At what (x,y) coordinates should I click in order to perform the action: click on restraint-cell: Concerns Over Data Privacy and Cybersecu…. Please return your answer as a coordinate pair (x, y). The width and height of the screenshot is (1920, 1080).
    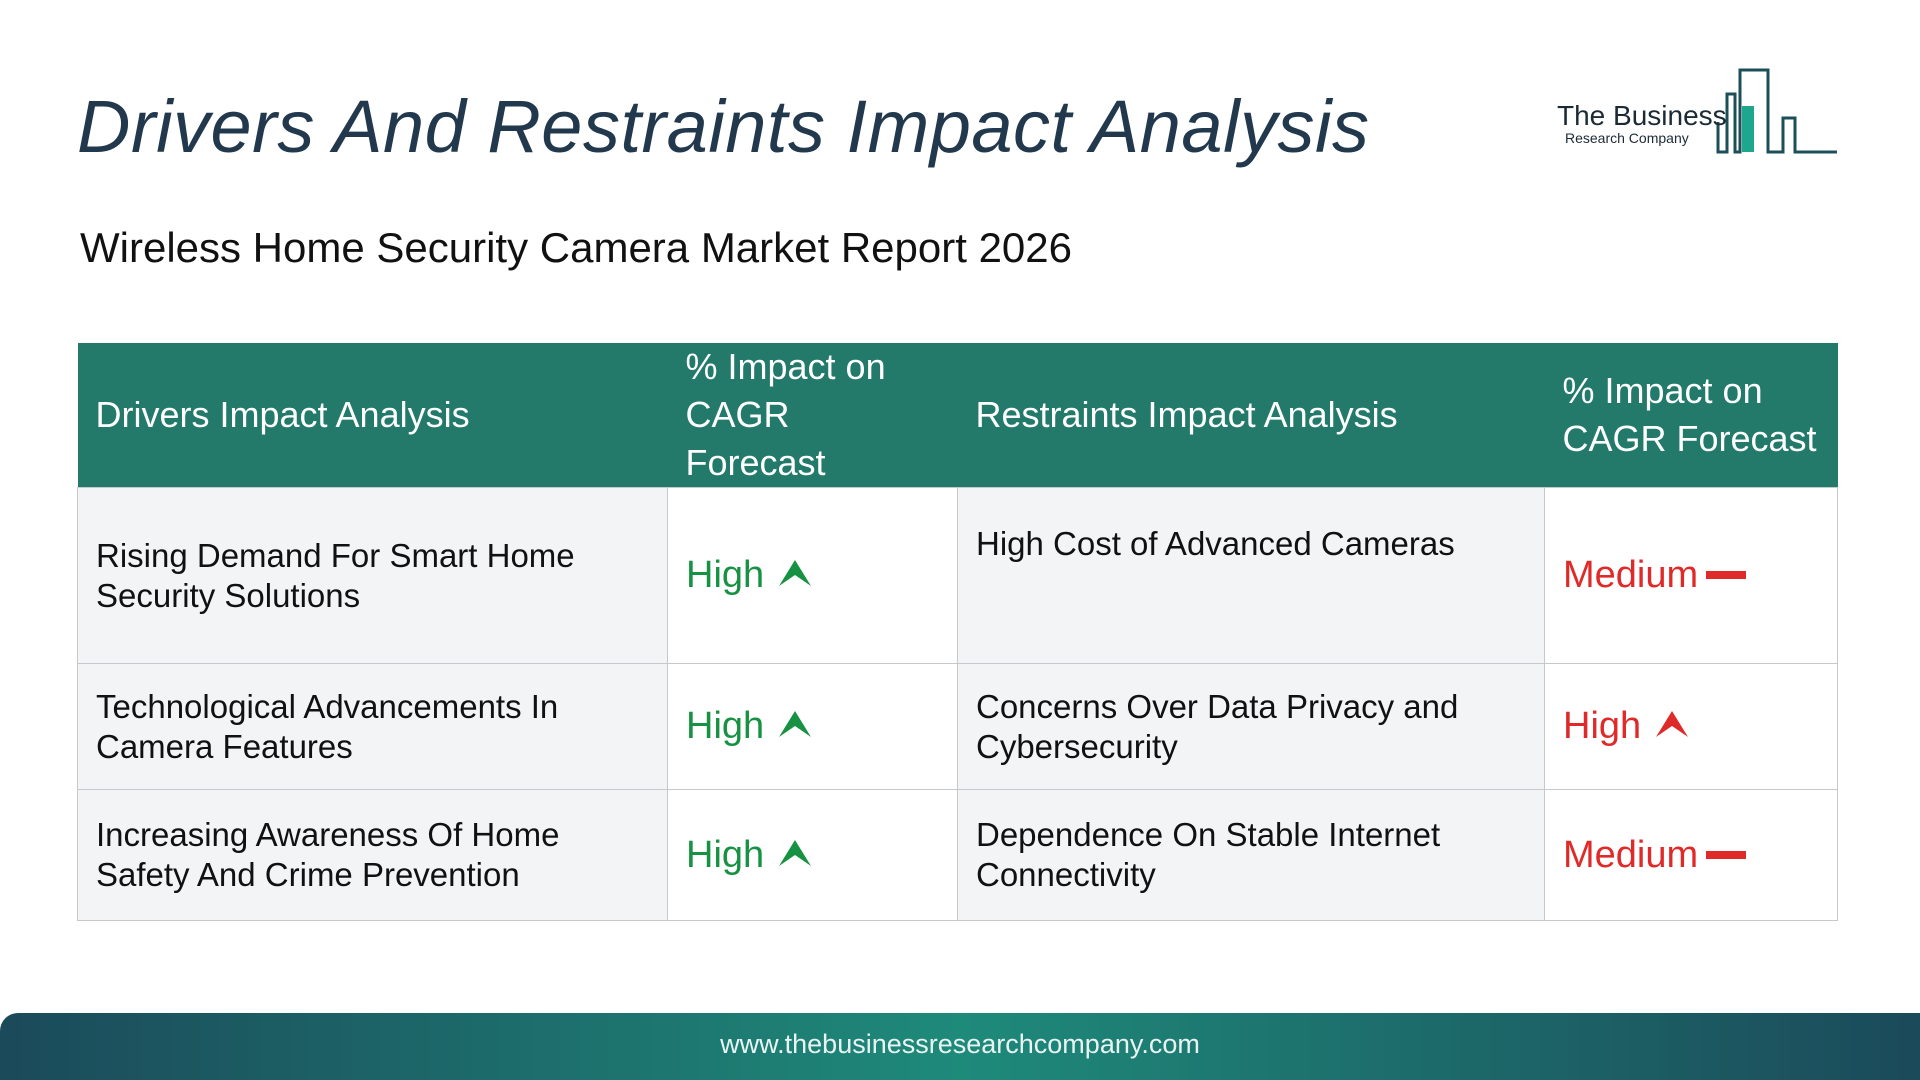
    Looking at the image, I should click on (1251, 726).